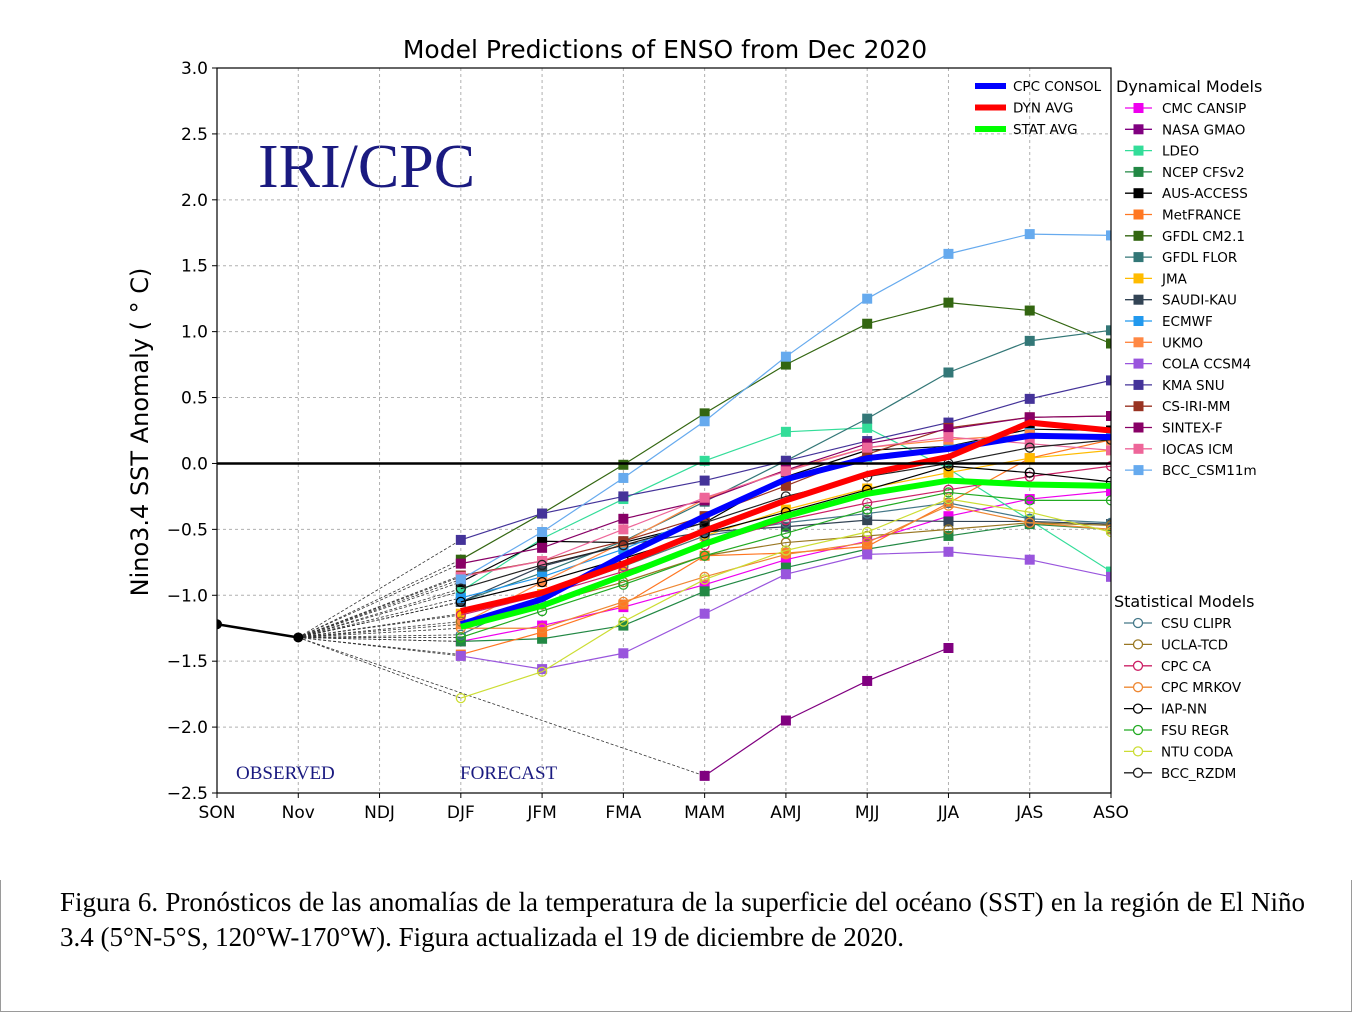 Image resolution: width=1352 pixels, height=1012 pixels. Describe the element at coordinates (219, 624) in the screenshot. I see `observed-point` at that location.